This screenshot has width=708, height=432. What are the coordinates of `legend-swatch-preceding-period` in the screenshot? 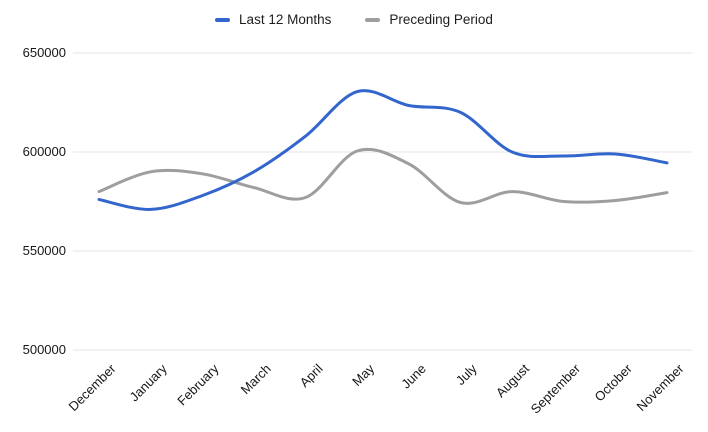 It's located at (373, 20).